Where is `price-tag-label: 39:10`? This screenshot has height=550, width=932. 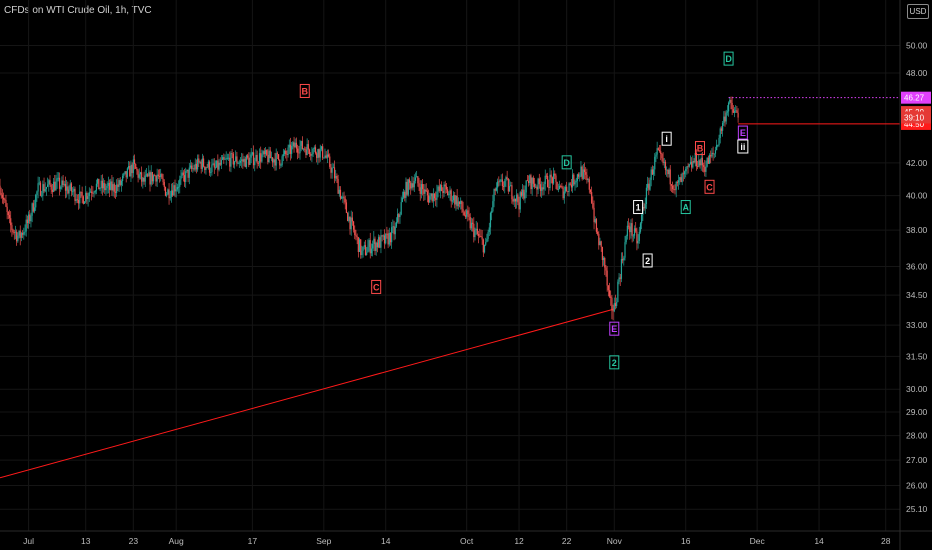 price-tag-label: 39:10 is located at coordinates (914, 117).